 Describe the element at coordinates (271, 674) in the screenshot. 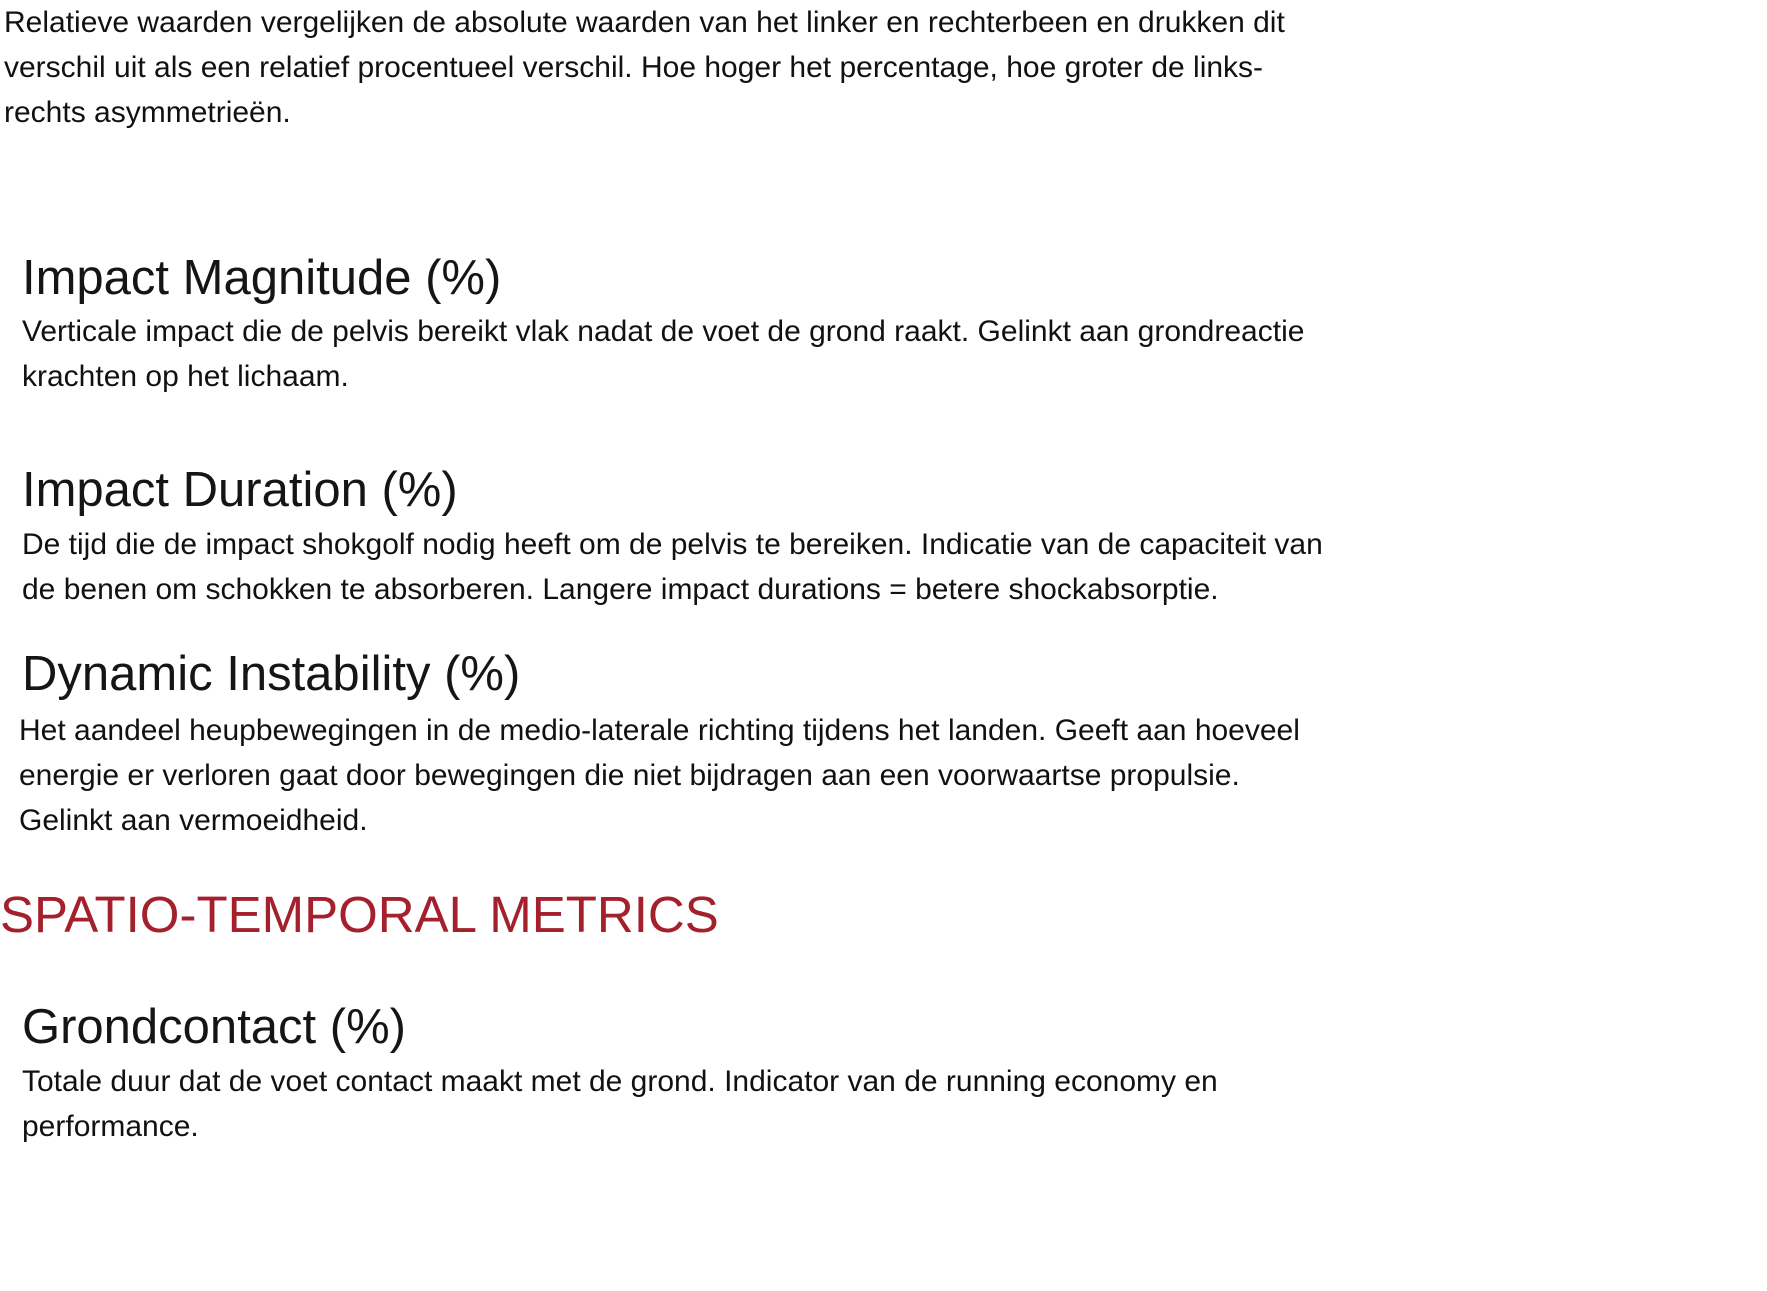

I see `metric-title-dynamic-instability: Dynamic Instability (%)` at that location.